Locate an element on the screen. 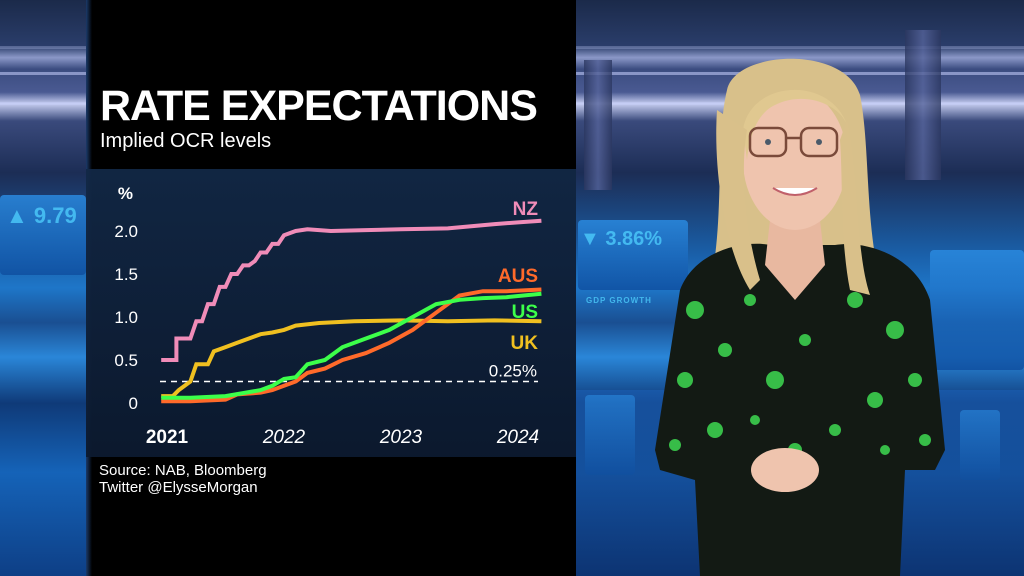 The image size is (1024, 576). series-line-us is located at coordinates (351, 345).